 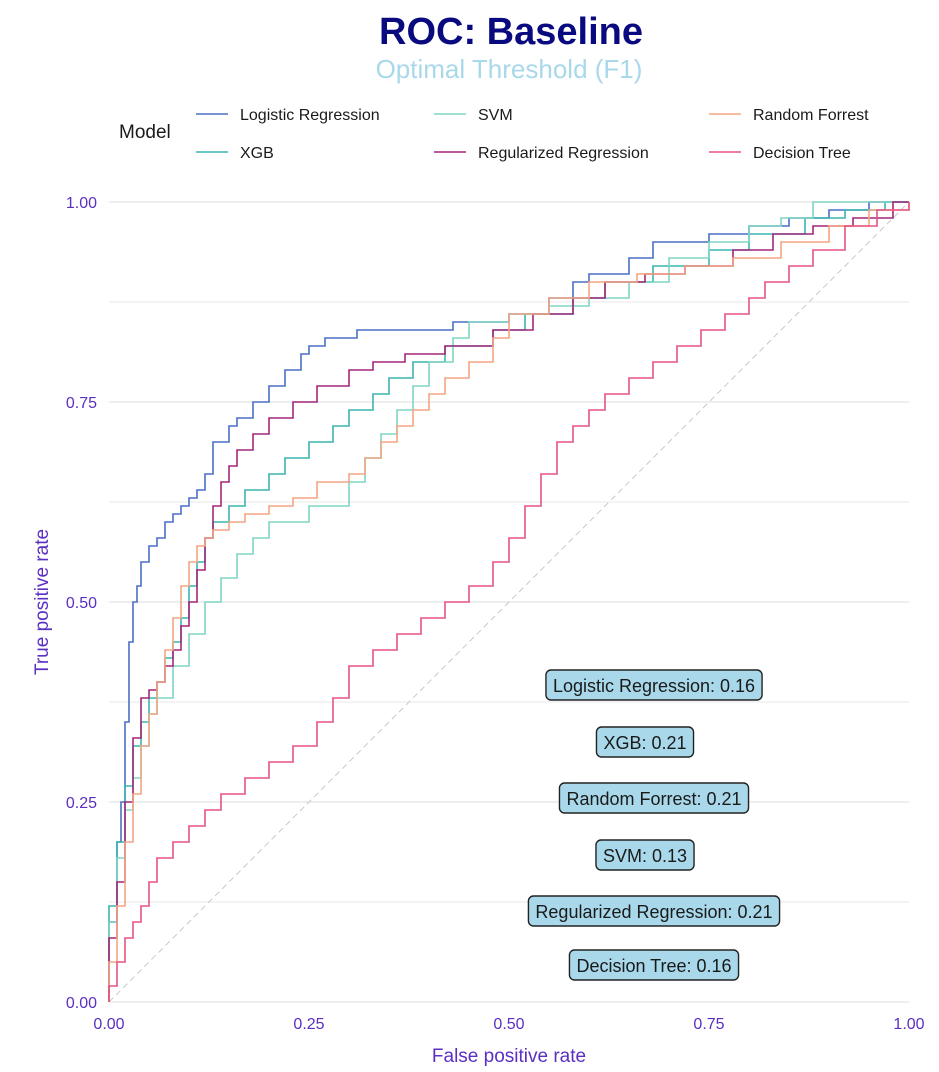 What do you see at coordinates (81, 1003) in the screenshot?
I see `y-tick-label: 0.00` at bounding box center [81, 1003].